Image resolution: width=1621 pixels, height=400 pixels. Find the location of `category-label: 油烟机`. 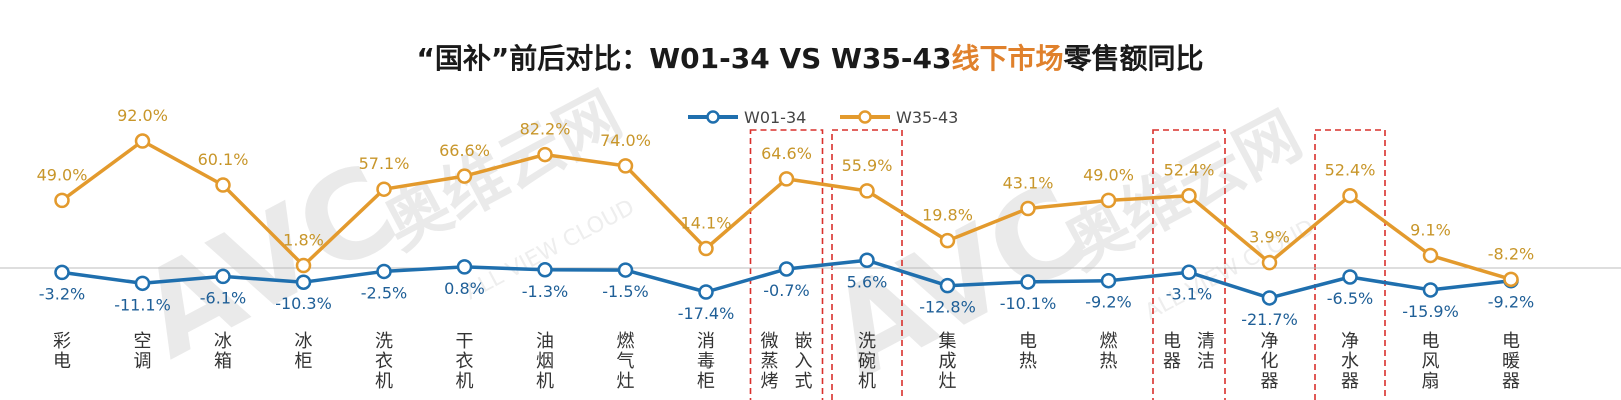

category-label: 油烟机 is located at coordinates (545, 361).